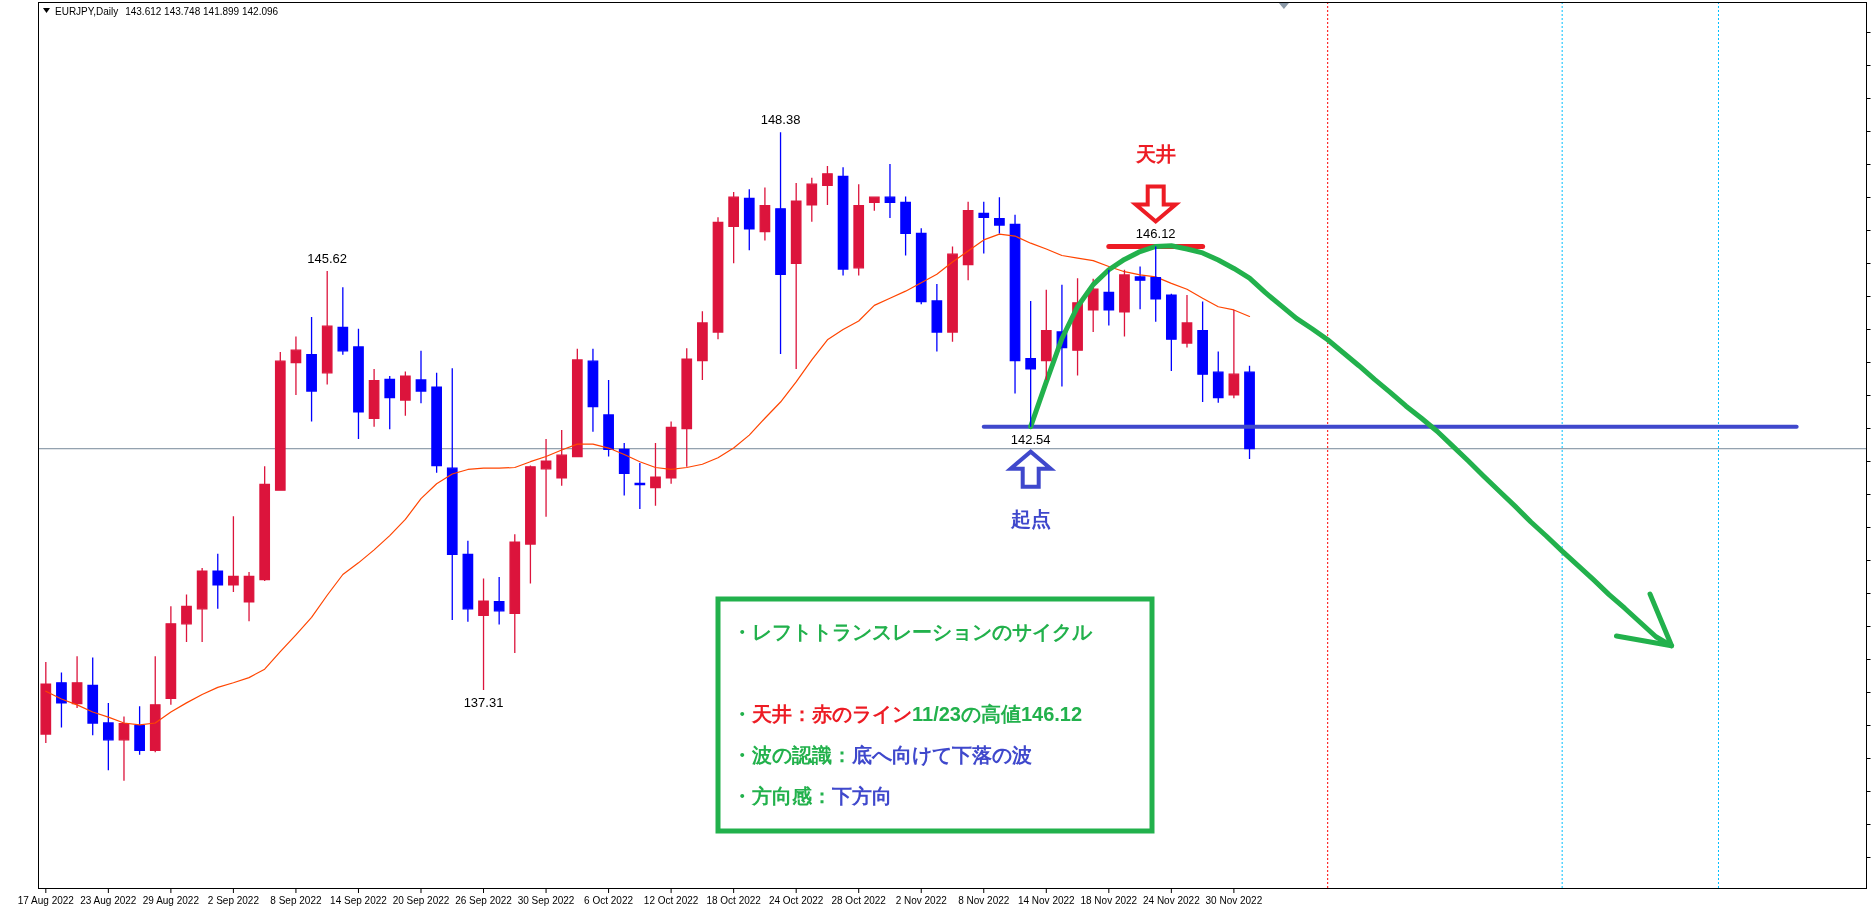  Describe the element at coordinates (546, 900) in the screenshot. I see `x-tick-label: 30 Sep 2022` at that location.